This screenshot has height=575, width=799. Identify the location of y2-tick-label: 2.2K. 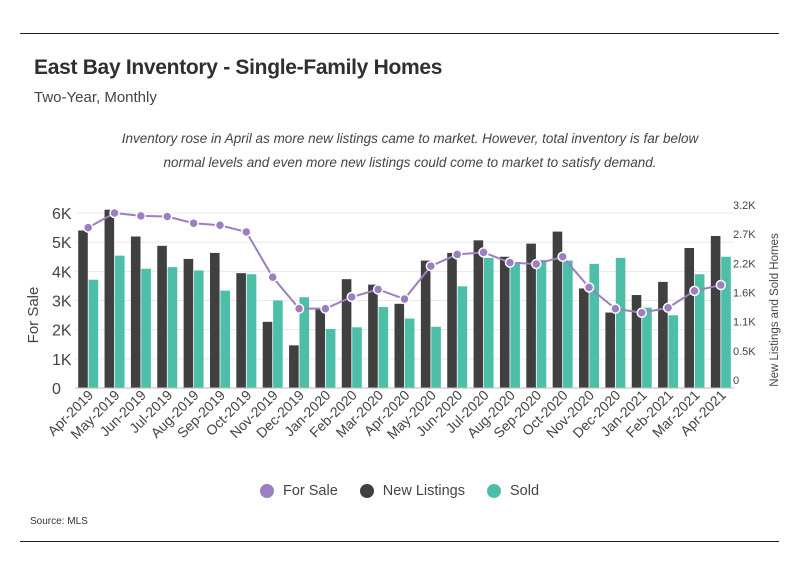
(744, 264).